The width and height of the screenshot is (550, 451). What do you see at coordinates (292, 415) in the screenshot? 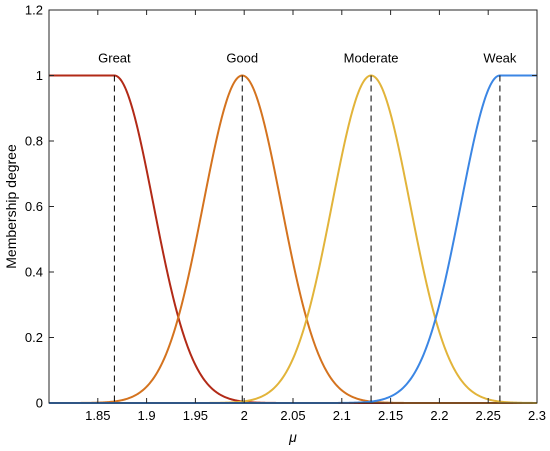
I see `x-tick-label: 2.05` at bounding box center [292, 415].